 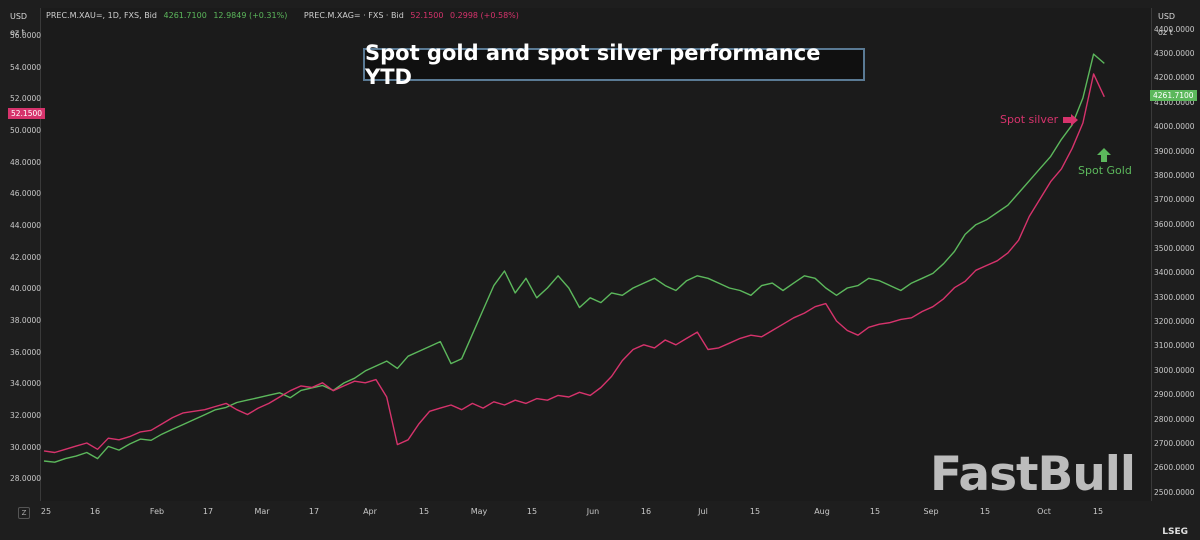 What do you see at coordinates (1033, 474) in the screenshot?
I see `fastbull-watermark: FastBull` at bounding box center [1033, 474].